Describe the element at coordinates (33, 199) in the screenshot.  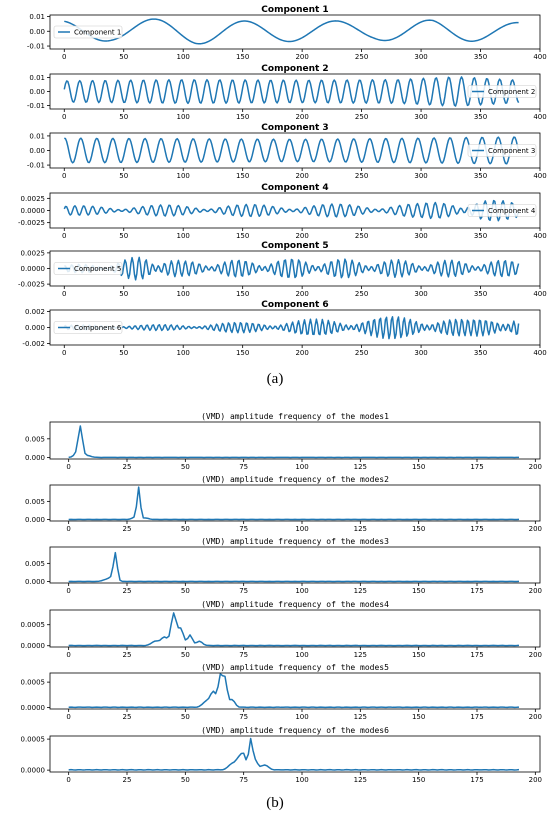
I see `y-tick-label: 0.0025` at that location.